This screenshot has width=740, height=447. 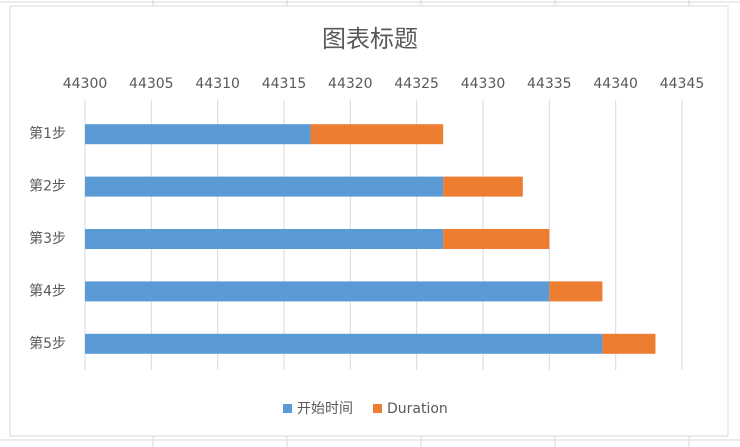 What do you see at coordinates (416, 84) in the screenshot?
I see `x-tick-label: 44325` at bounding box center [416, 84].